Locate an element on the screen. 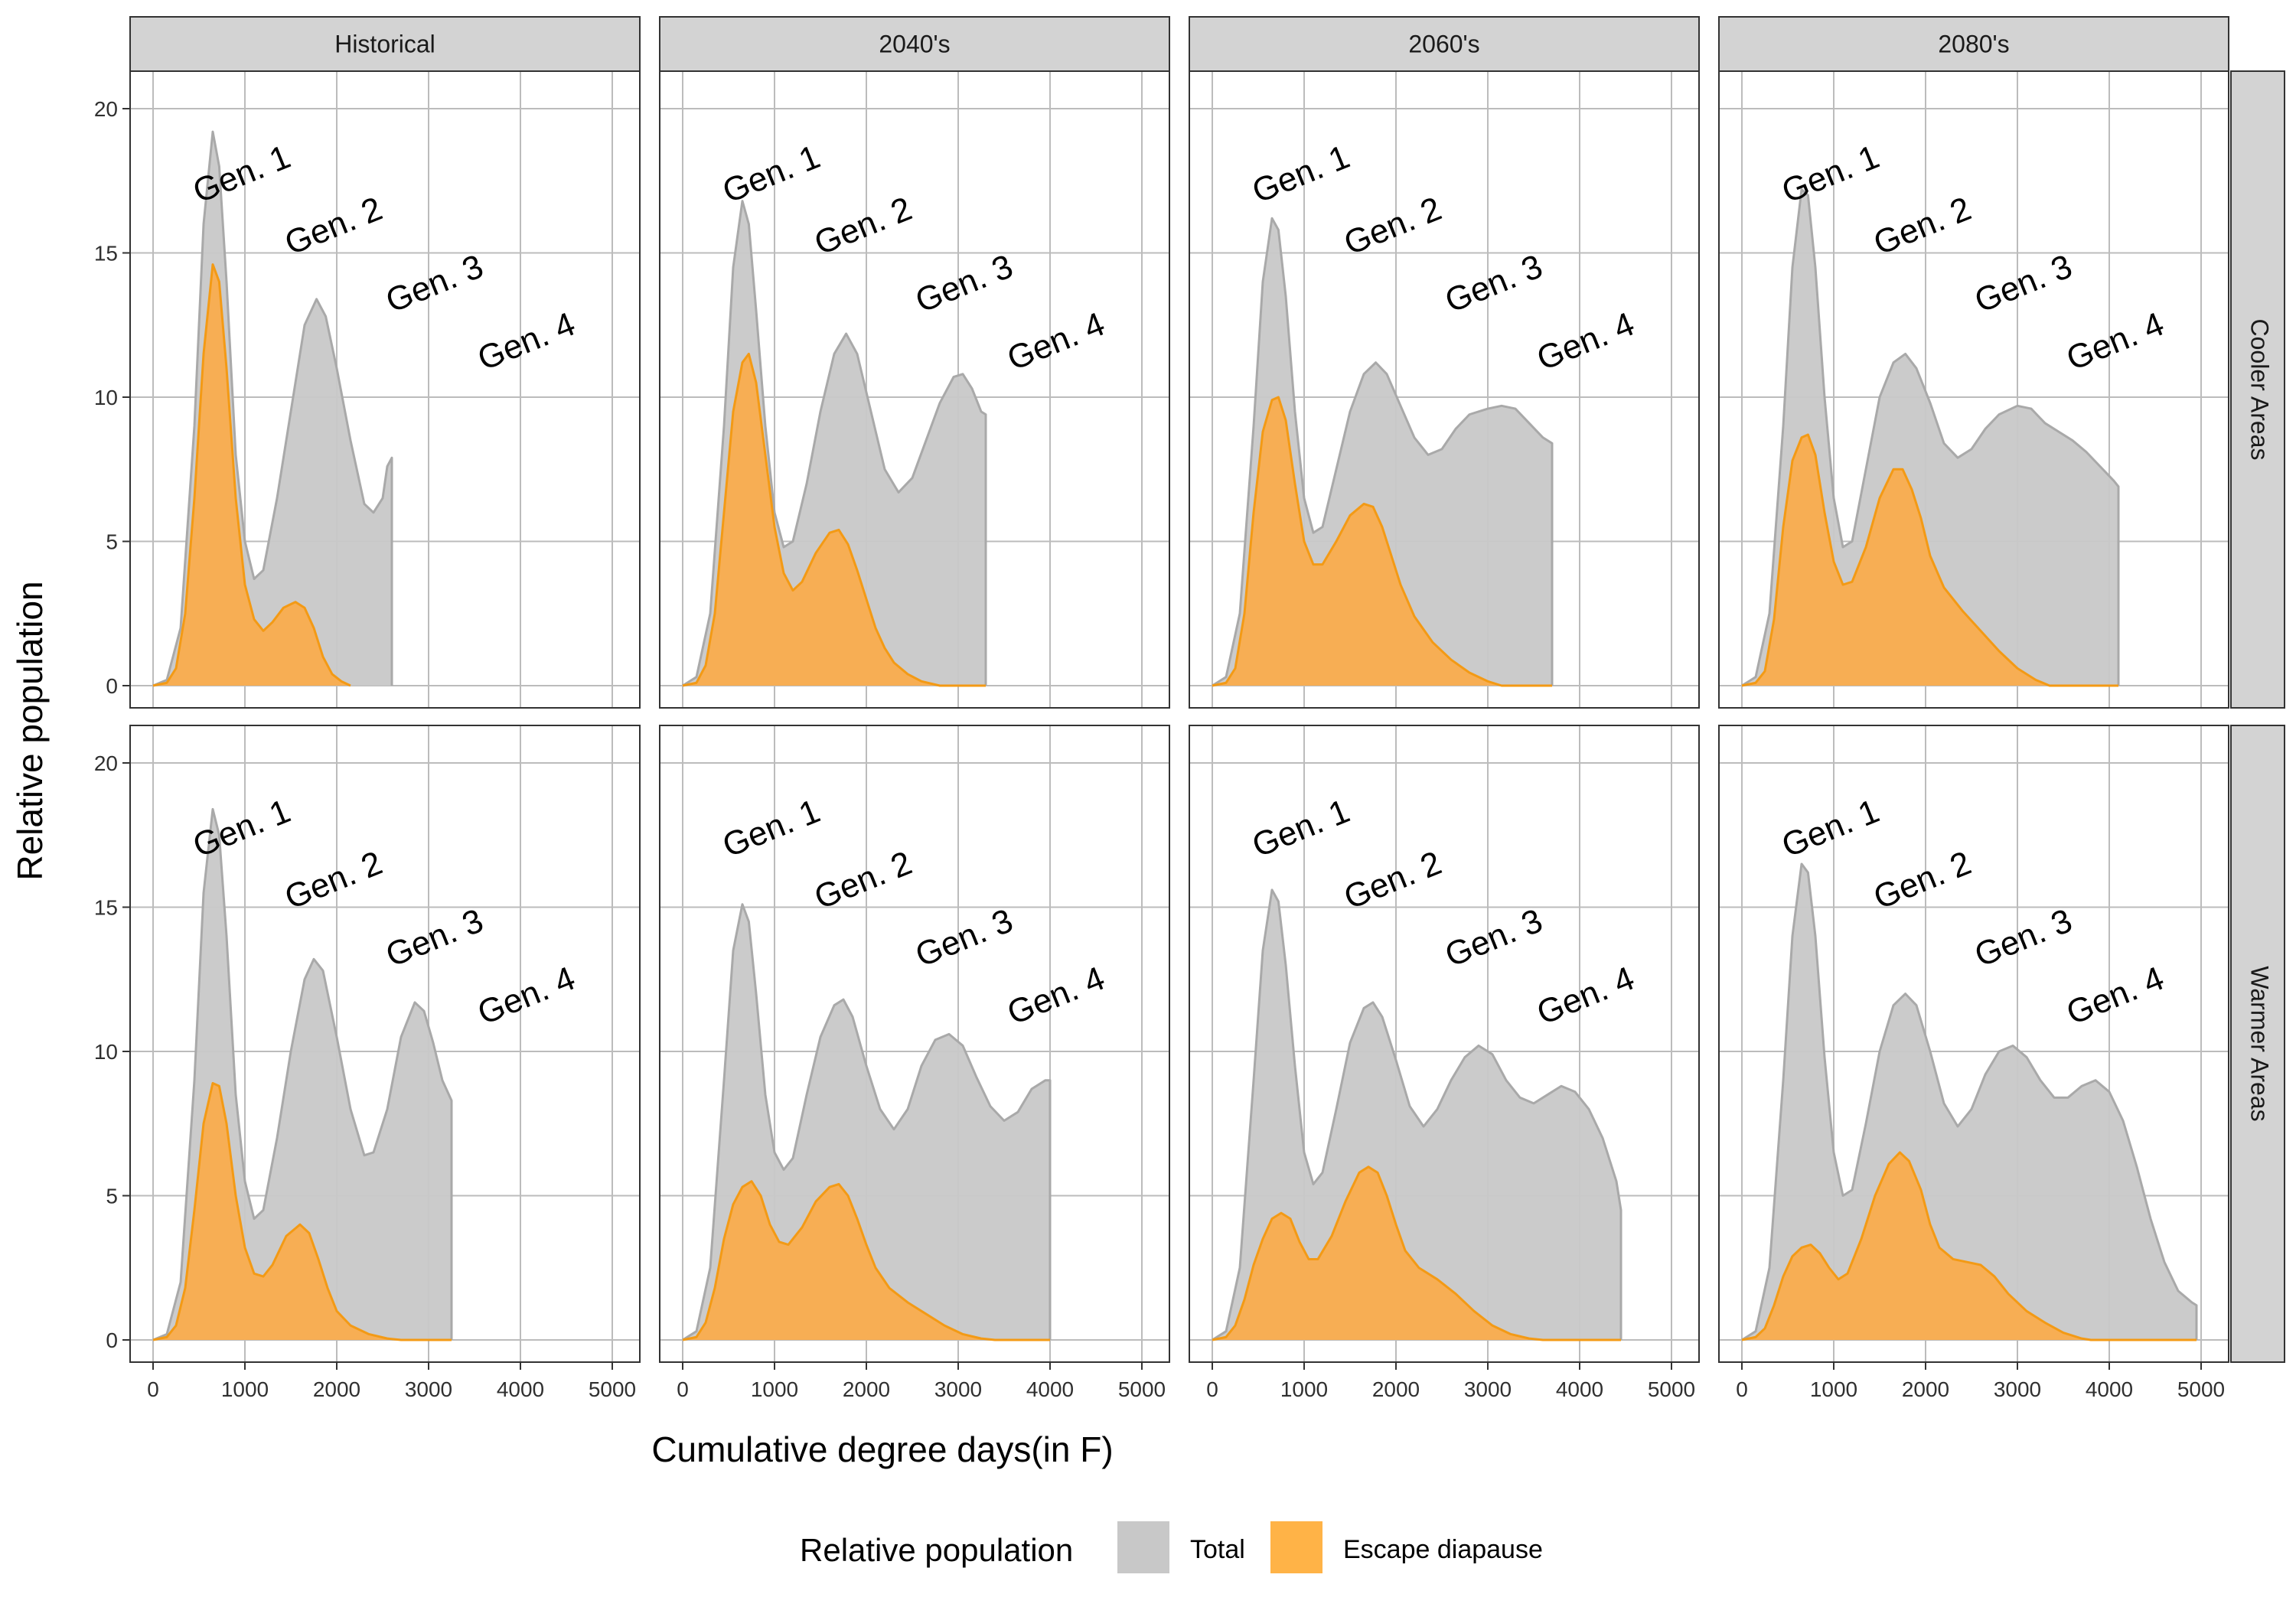  y-axis-title: Relative population is located at coordinates (30, 730).